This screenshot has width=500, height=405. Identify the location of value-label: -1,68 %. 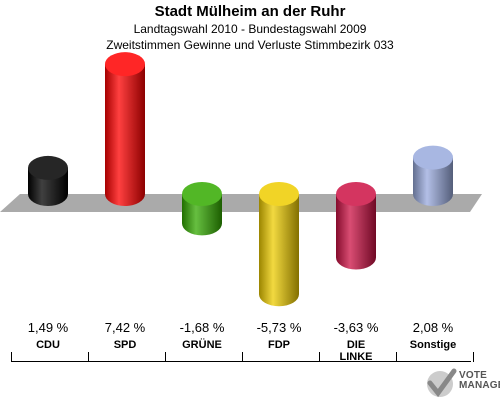
(202, 327).